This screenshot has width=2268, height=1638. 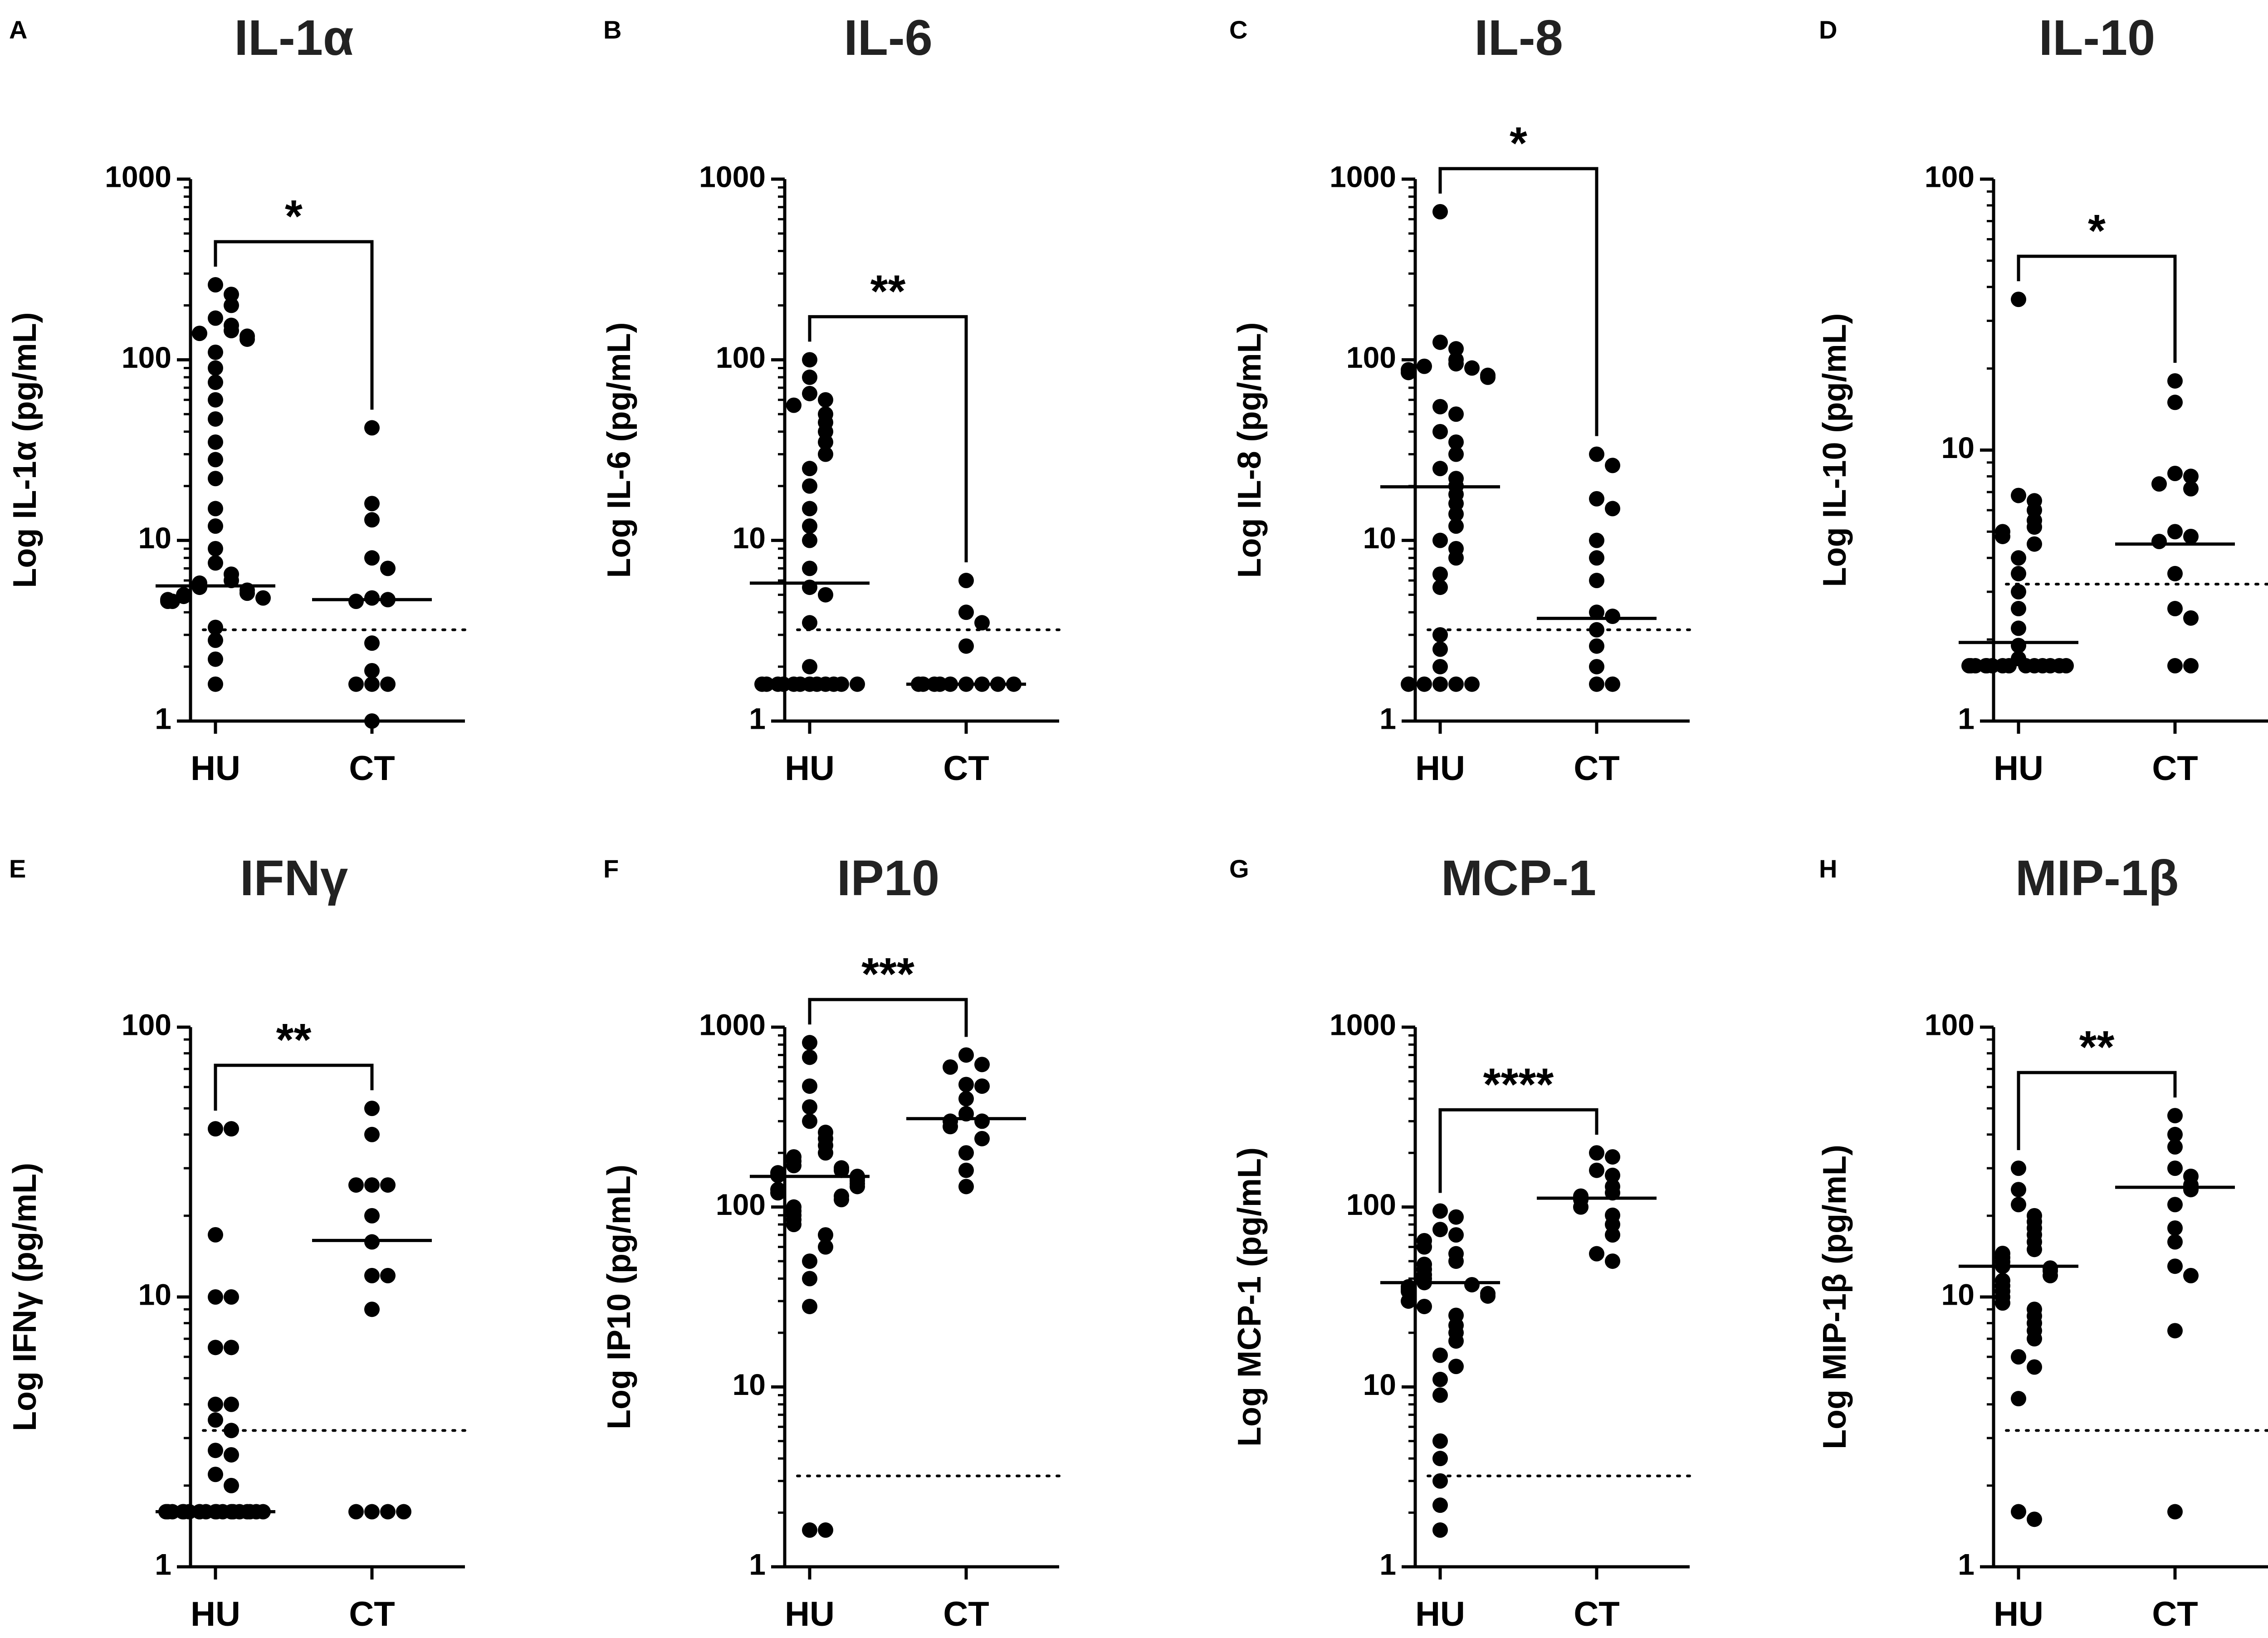 I want to click on chart-title: IFNγ, so click(x=294, y=878).